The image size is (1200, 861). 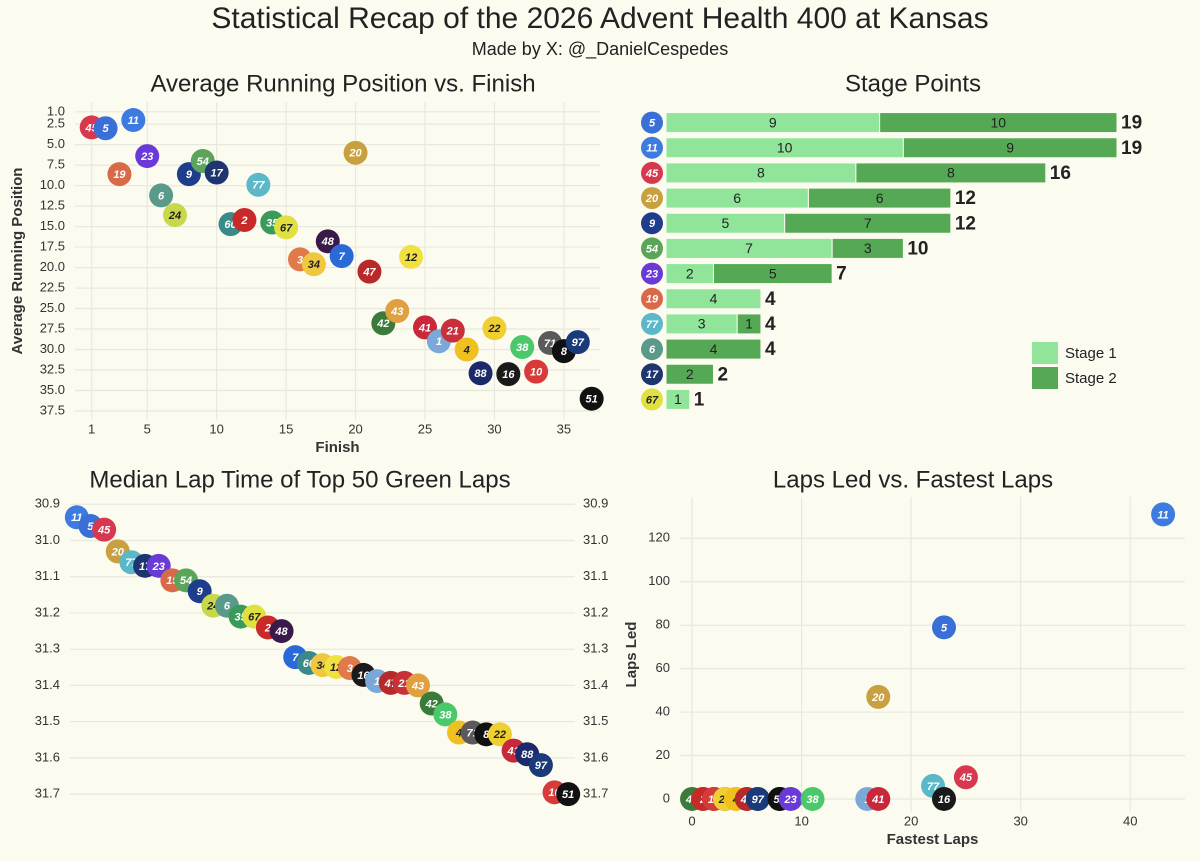 What do you see at coordinates (1091, 378) in the screenshot?
I see `legend-label: Stage 2` at bounding box center [1091, 378].